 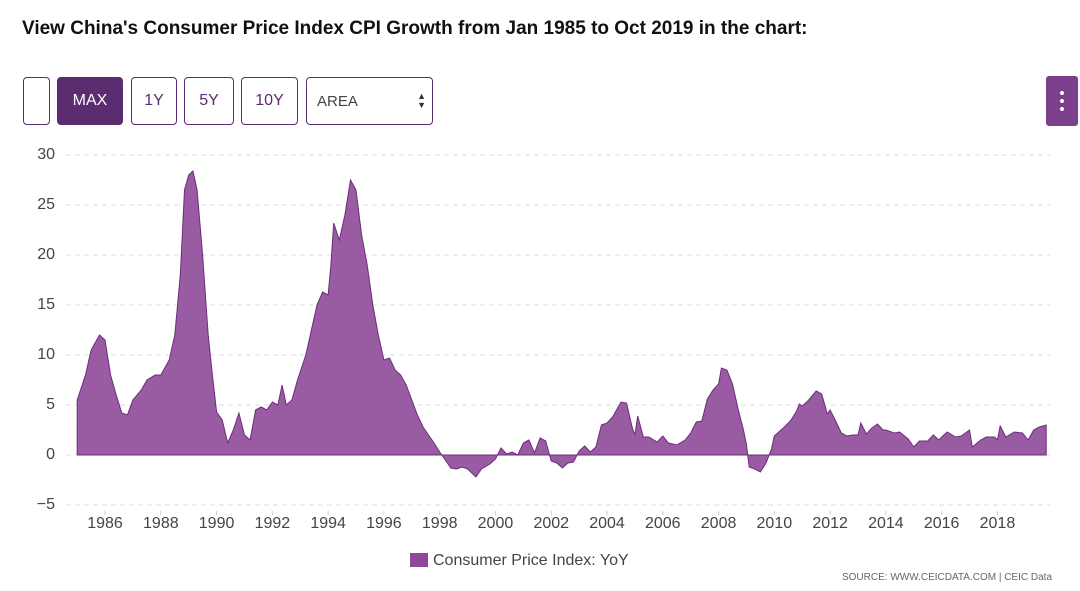 I want to click on range-button: 10Y, so click(x=269, y=101).